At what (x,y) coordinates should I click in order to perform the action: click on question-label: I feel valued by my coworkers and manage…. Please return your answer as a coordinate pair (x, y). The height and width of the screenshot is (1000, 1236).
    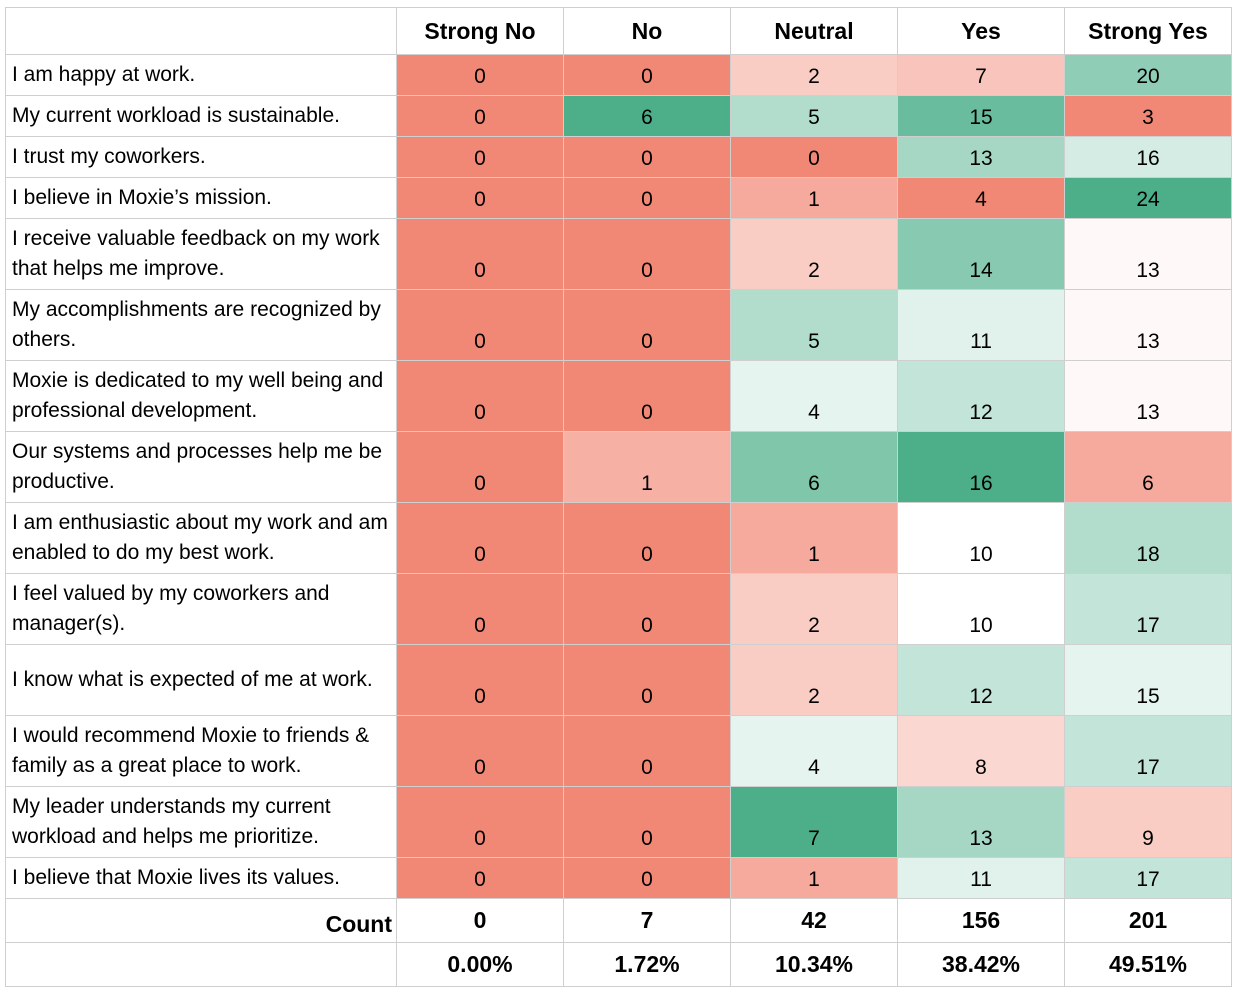
    Looking at the image, I should click on (201, 609).